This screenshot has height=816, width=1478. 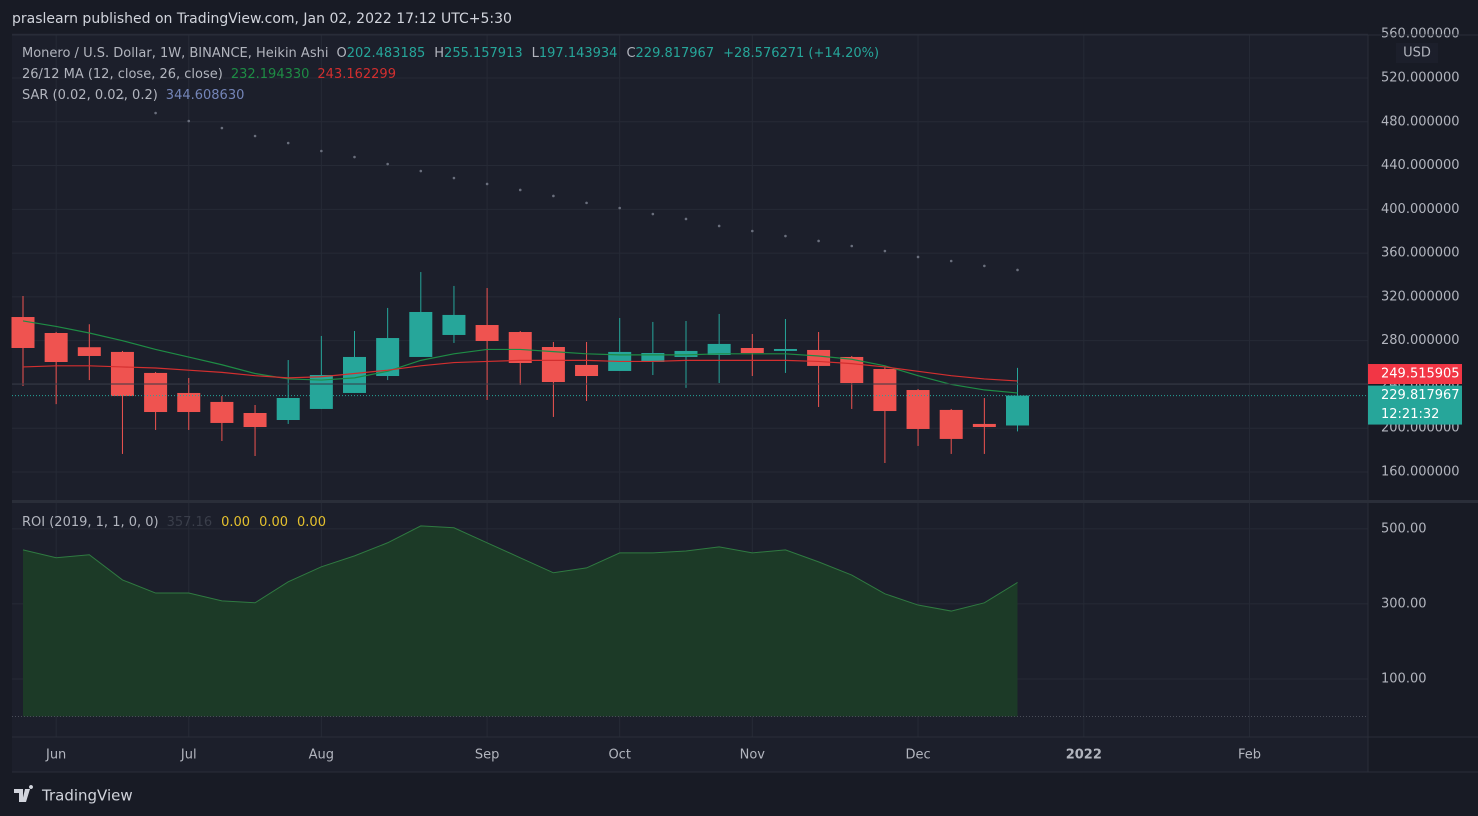 I want to click on y-tick-label: 480.000000, so click(x=1420, y=121).